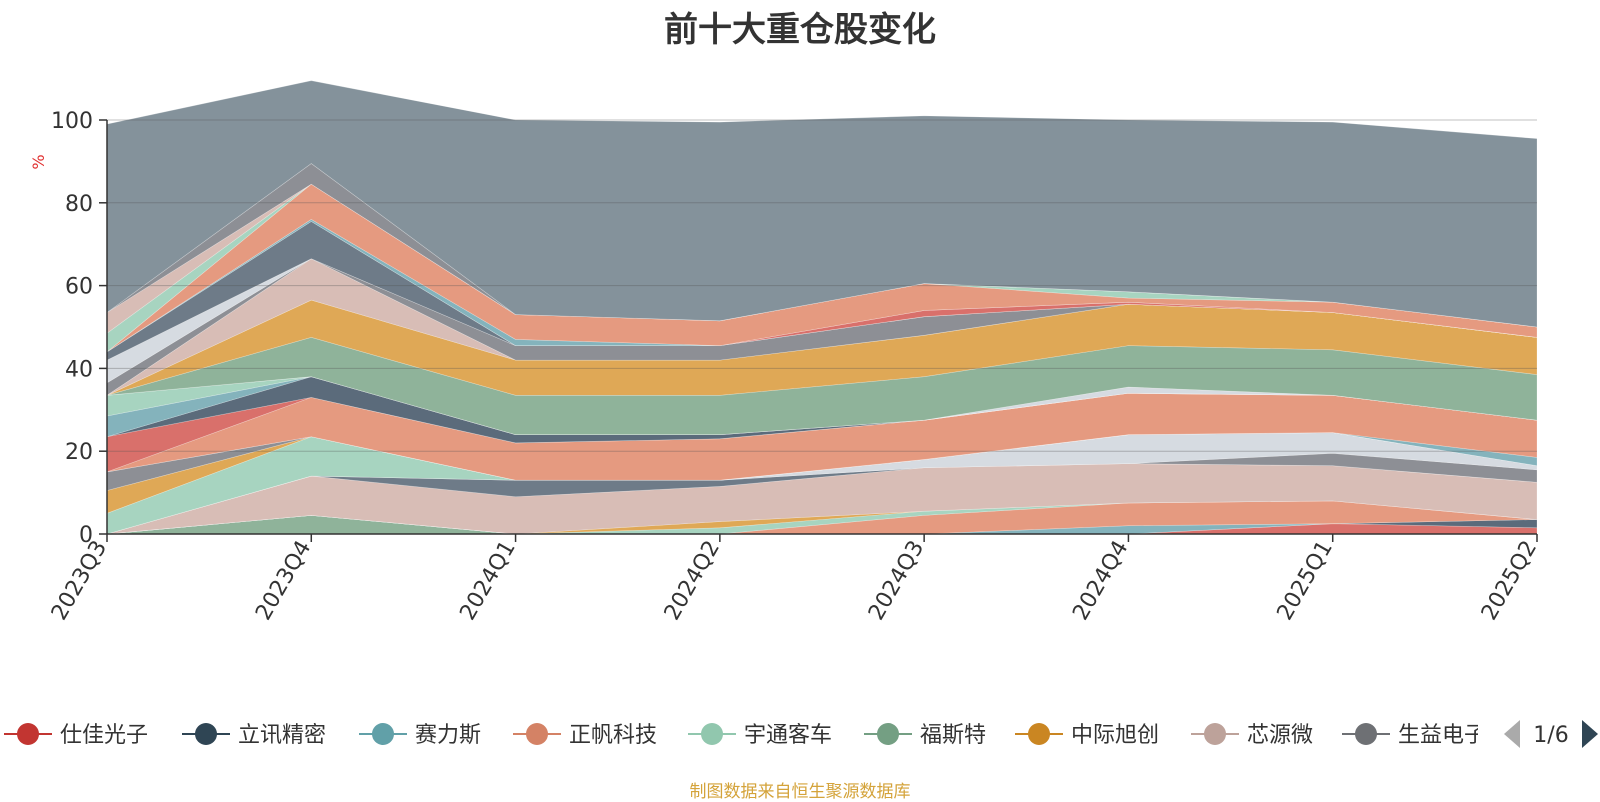 This screenshot has width=1600, height=802. I want to click on legend-label: 赛力斯, so click(448, 735).